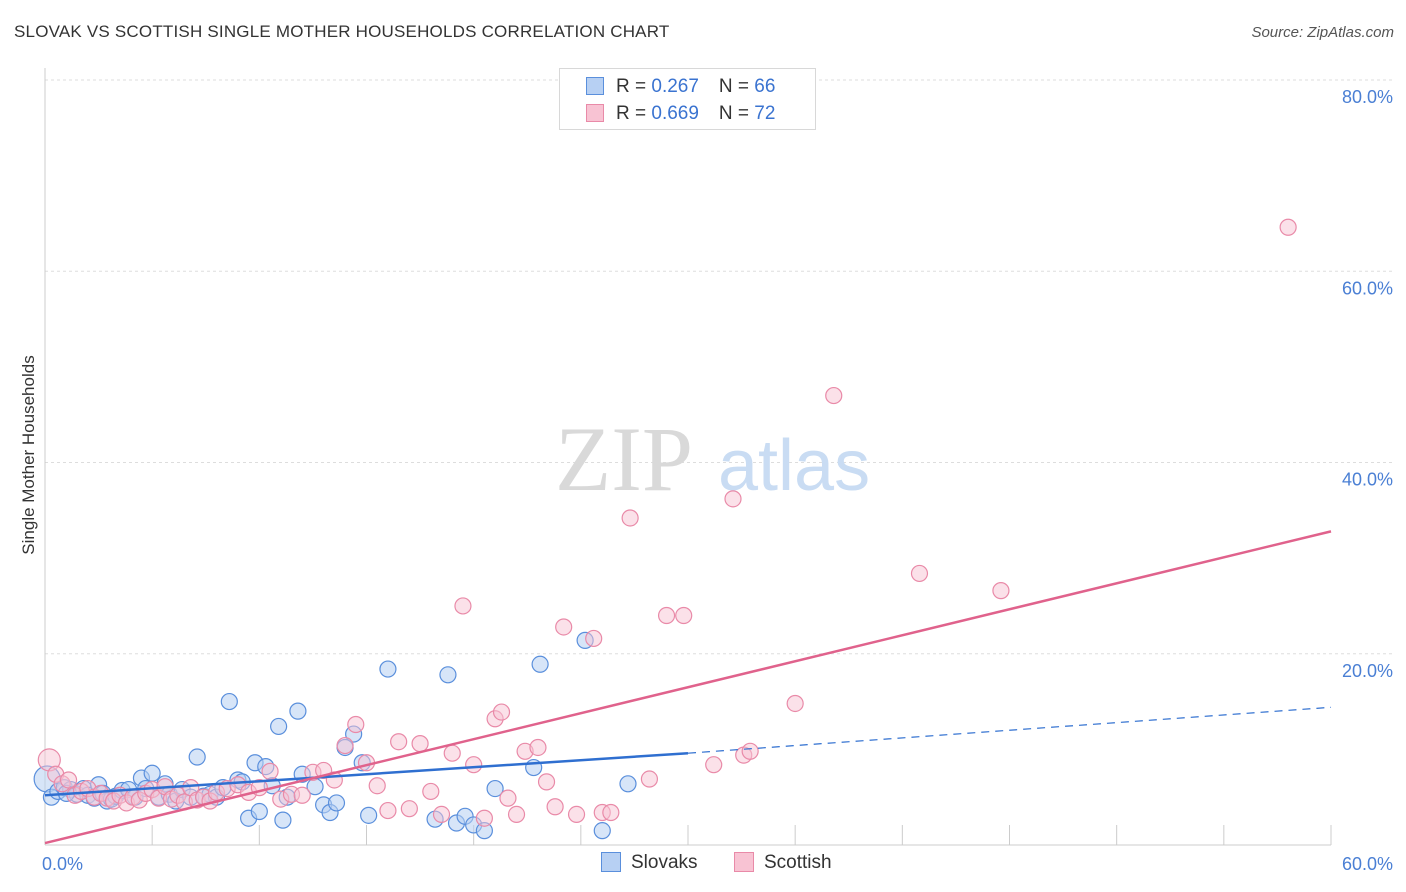  Describe the element at coordinates (1009, 730) in the screenshot. I see `trend-line-slovaks-extension` at that location.